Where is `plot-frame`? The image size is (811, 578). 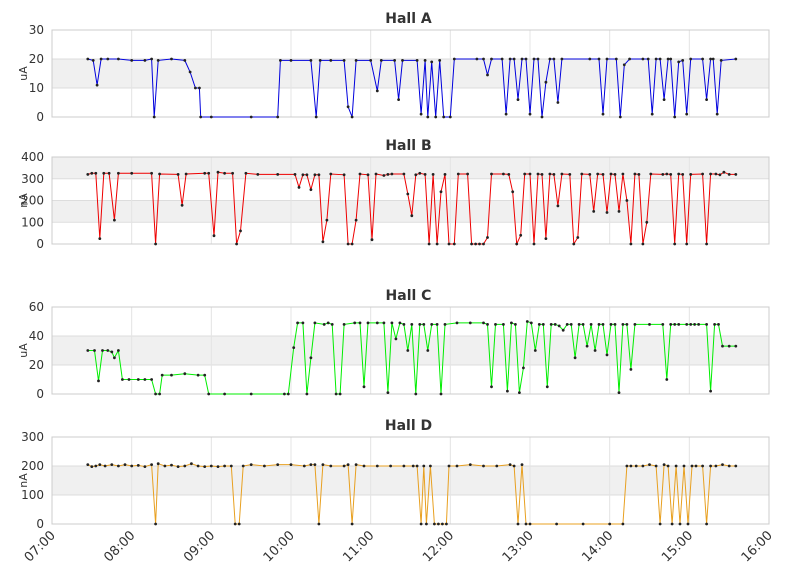
plot-frame is located at coordinates (410, 200).